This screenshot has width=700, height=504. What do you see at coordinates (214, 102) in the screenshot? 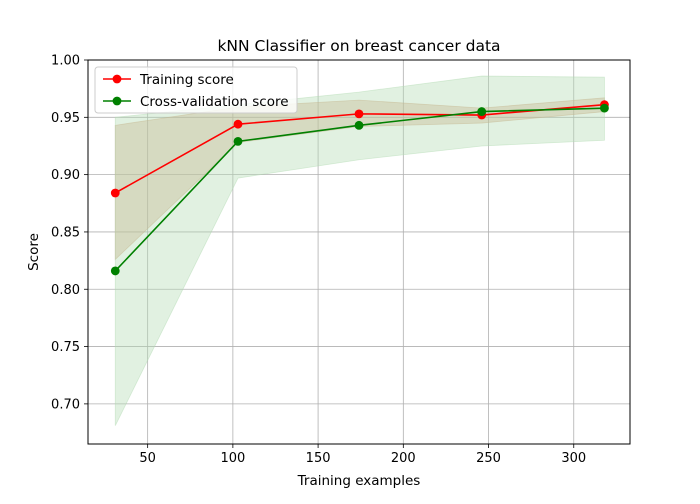
I see `legend-label: Cross-validation score` at bounding box center [214, 102].